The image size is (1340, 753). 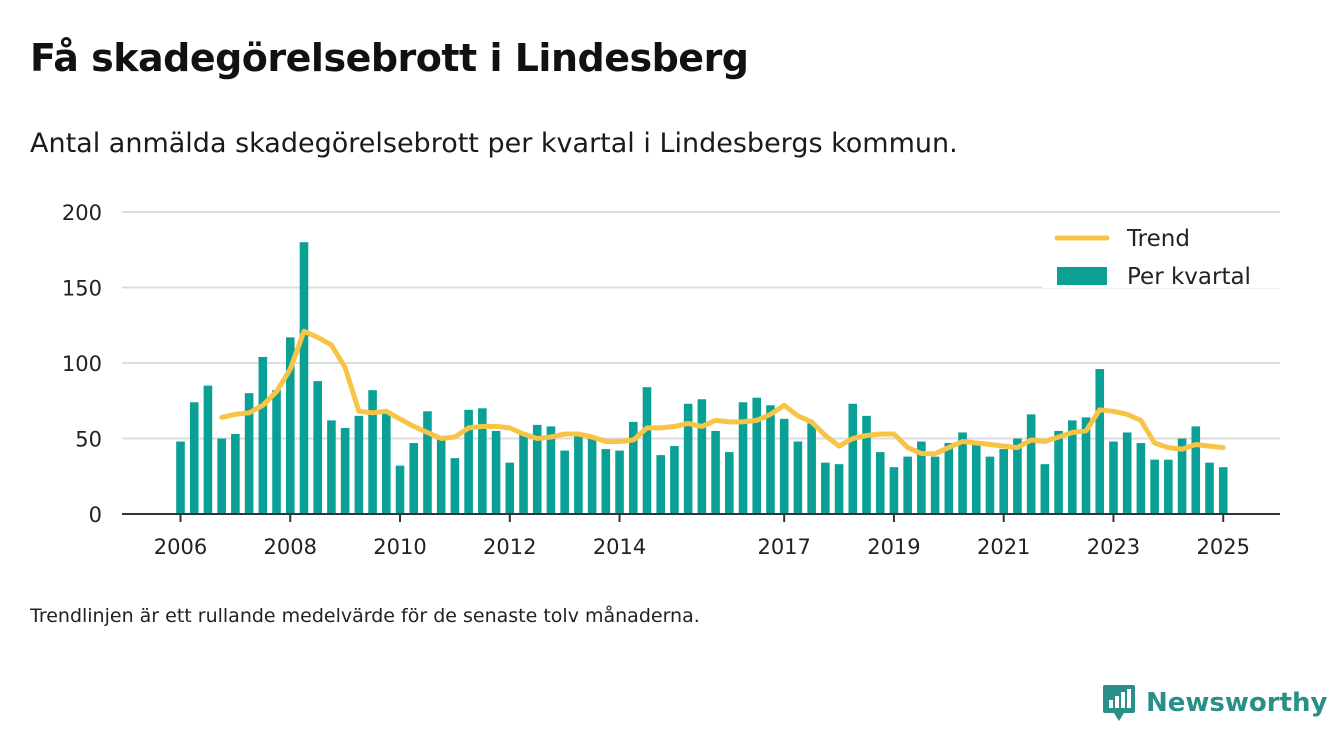 I want to click on brand-logo: Newsworthy, so click(x=1214, y=703).